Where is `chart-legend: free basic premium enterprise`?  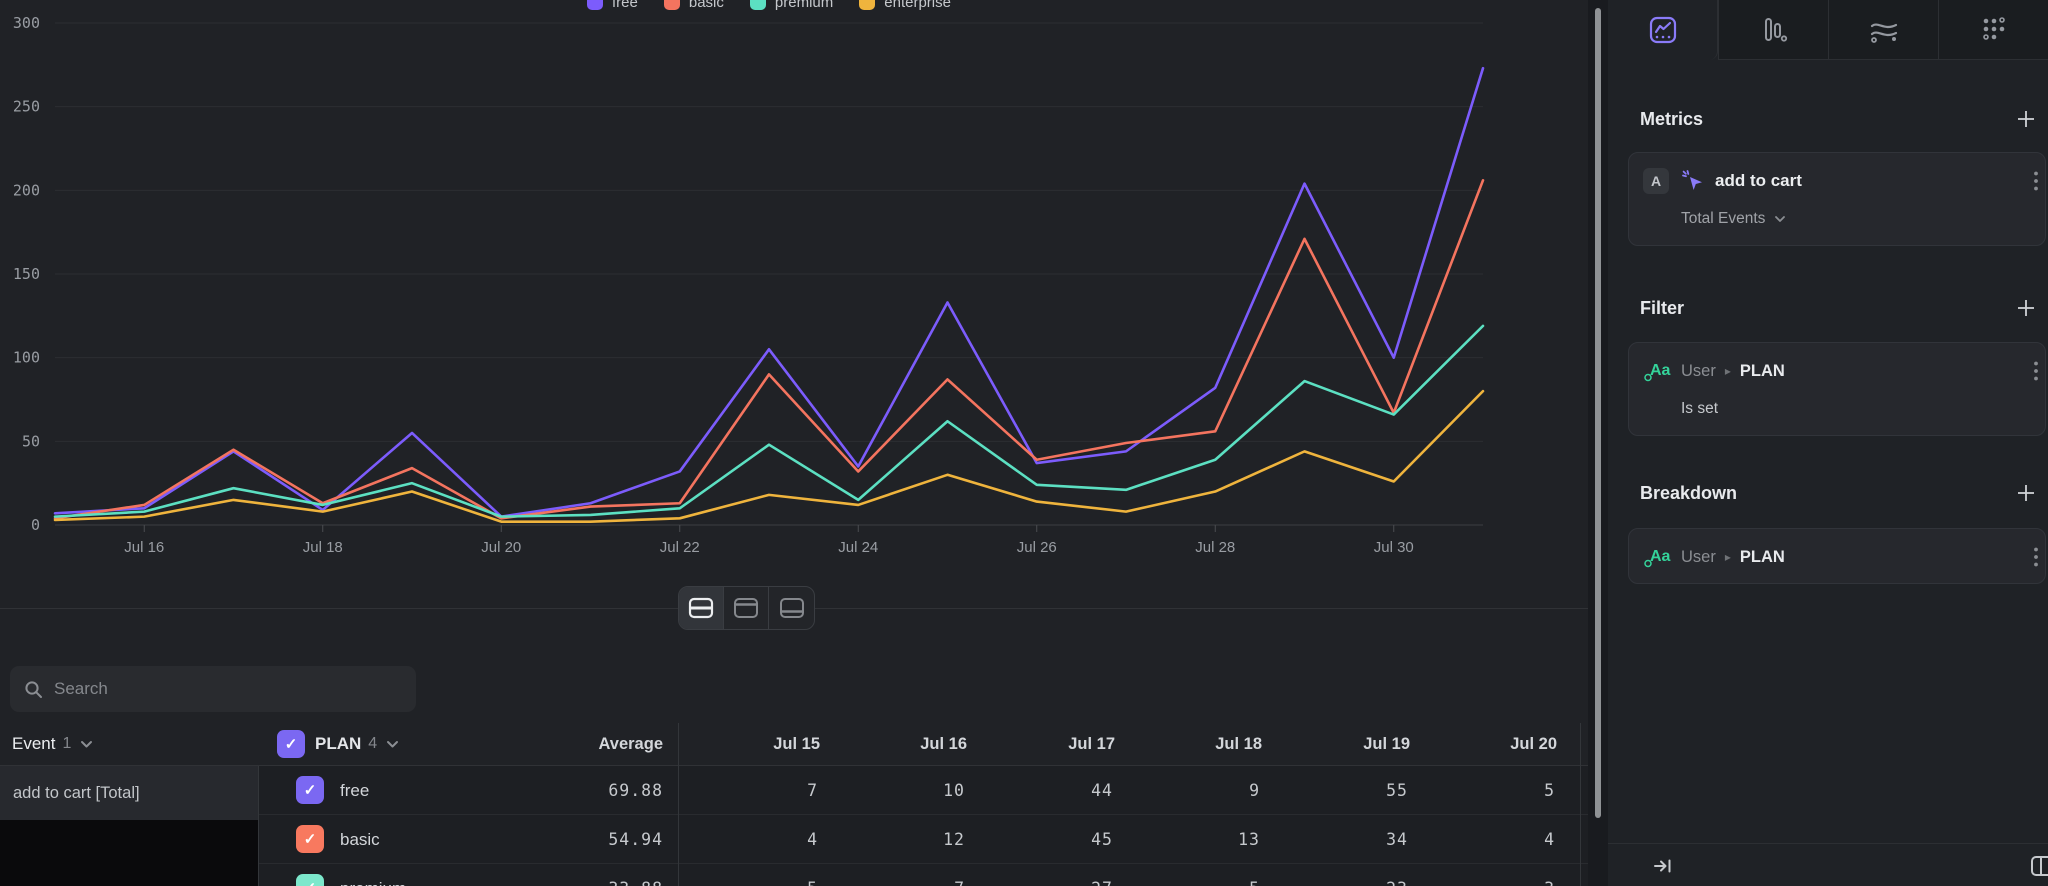 chart-legend: free basic premium enterprise is located at coordinates (769, 6).